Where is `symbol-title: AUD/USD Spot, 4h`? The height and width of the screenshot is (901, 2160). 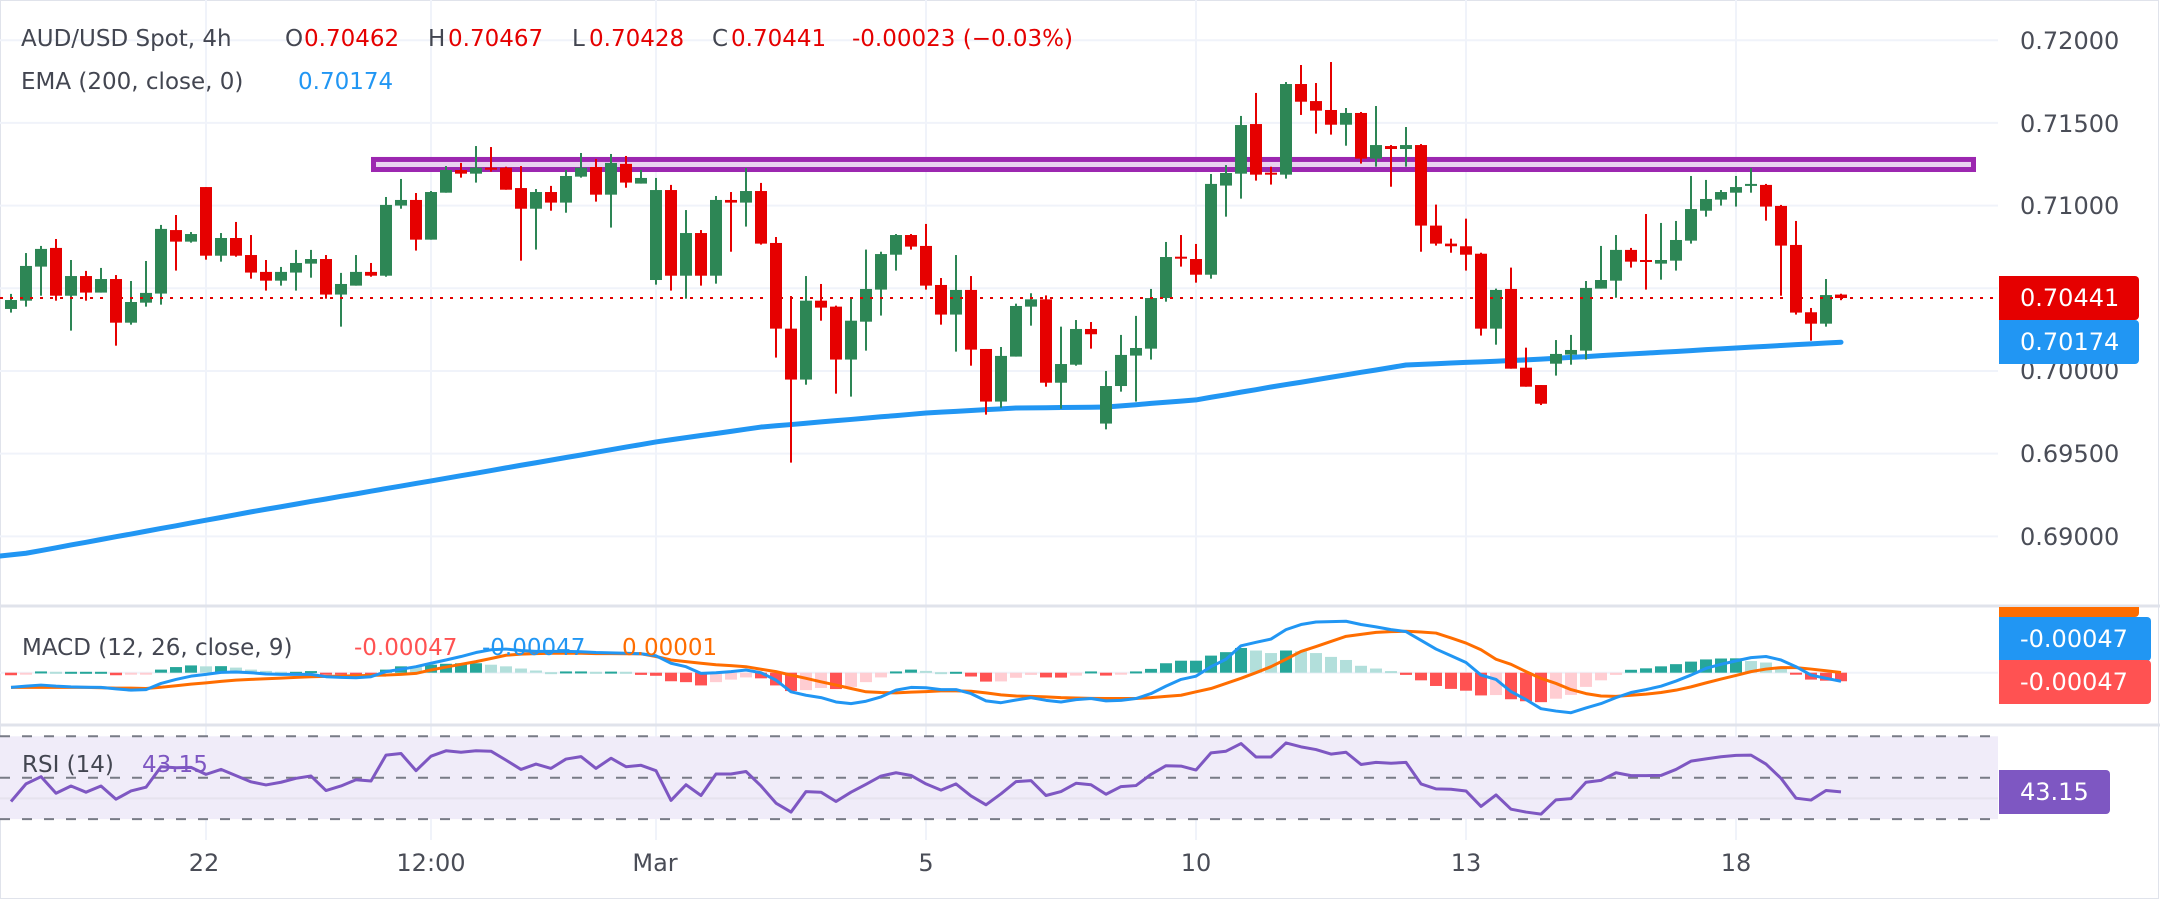
symbol-title: AUD/USD Spot, 4h is located at coordinates (126, 39).